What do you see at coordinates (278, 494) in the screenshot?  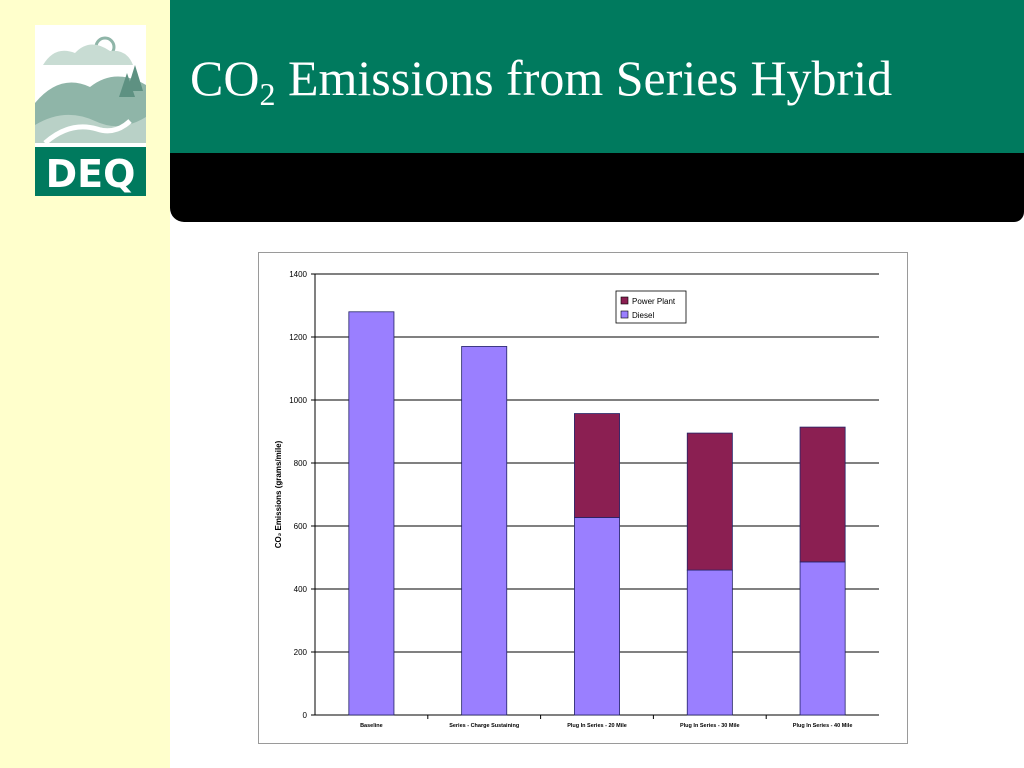 I see `y-axis-label: CO₂ Emissions (grams/mile)` at bounding box center [278, 494].